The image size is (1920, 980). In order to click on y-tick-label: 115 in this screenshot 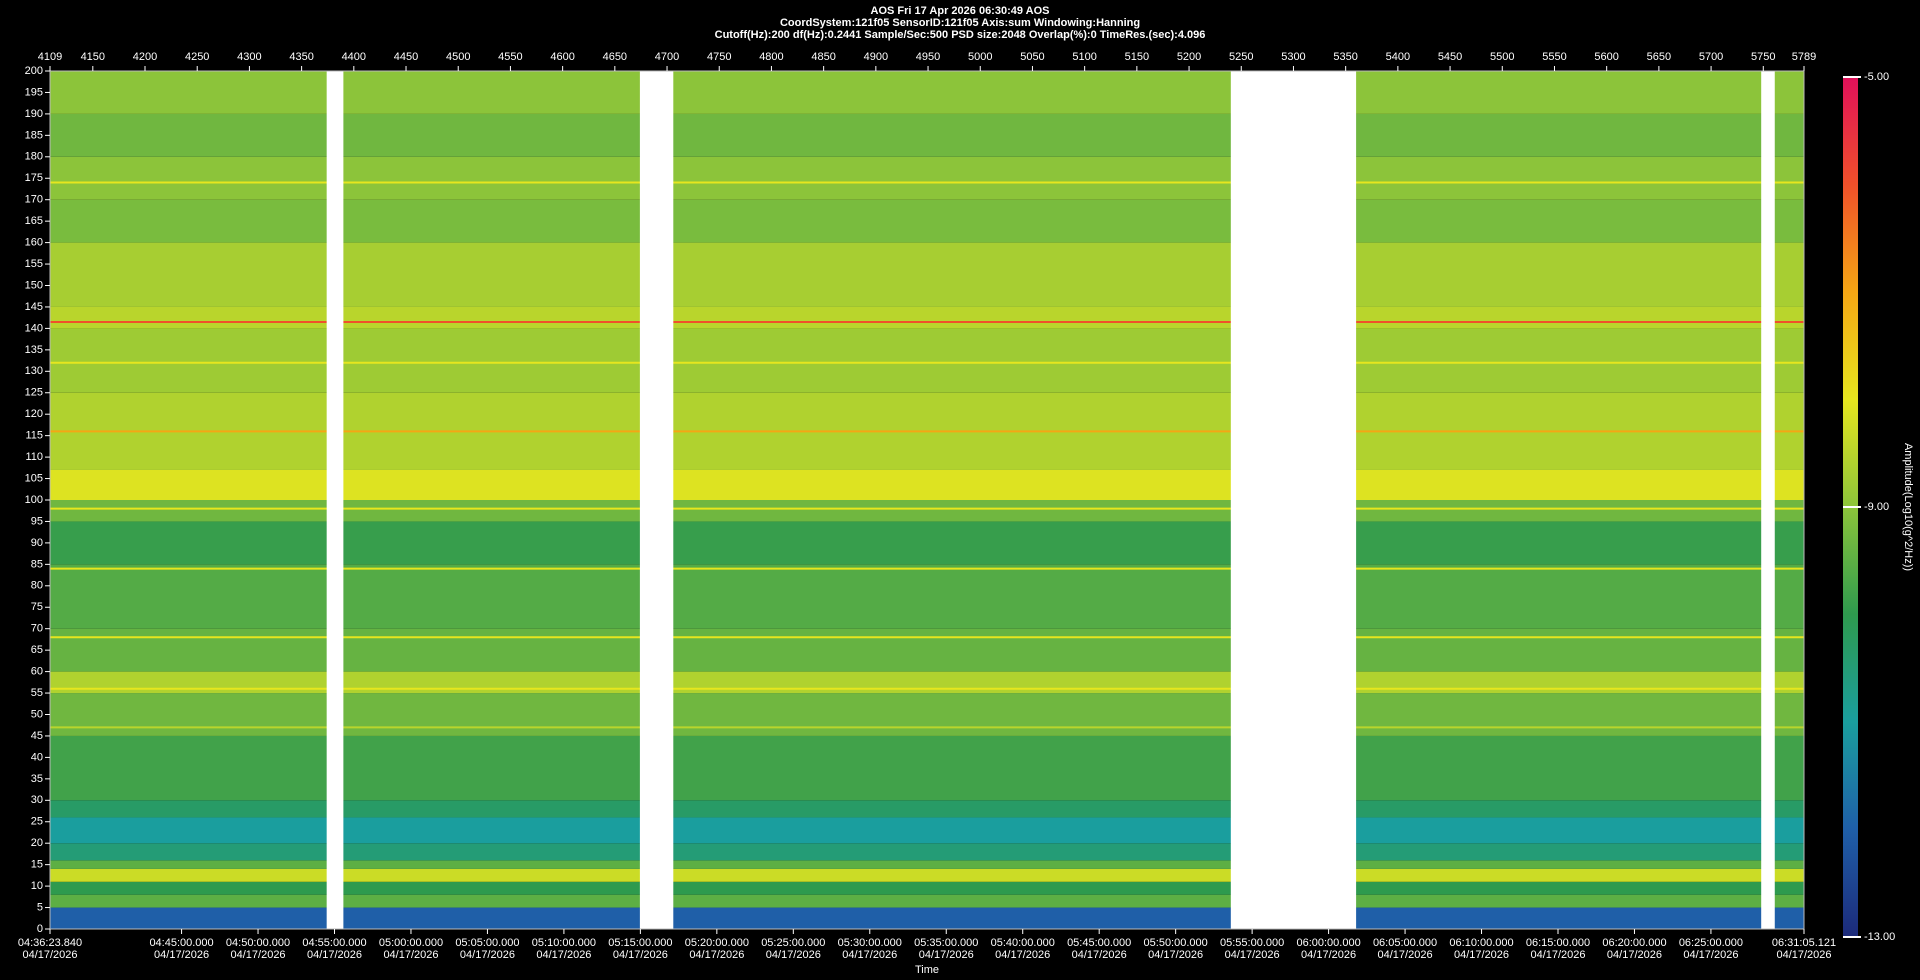, I will do `click(34, 436)`.